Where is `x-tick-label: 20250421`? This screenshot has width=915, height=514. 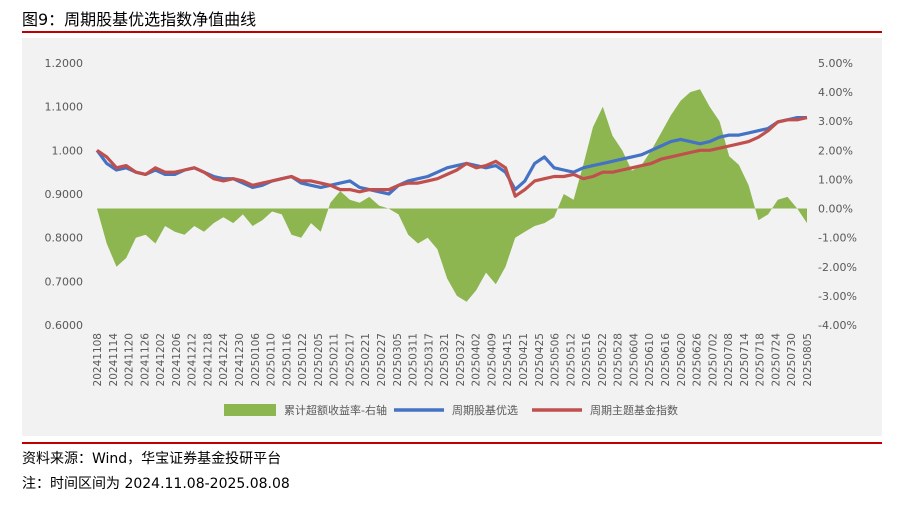
x-tick-label: 20250421 is located at coordinates (524, 359).